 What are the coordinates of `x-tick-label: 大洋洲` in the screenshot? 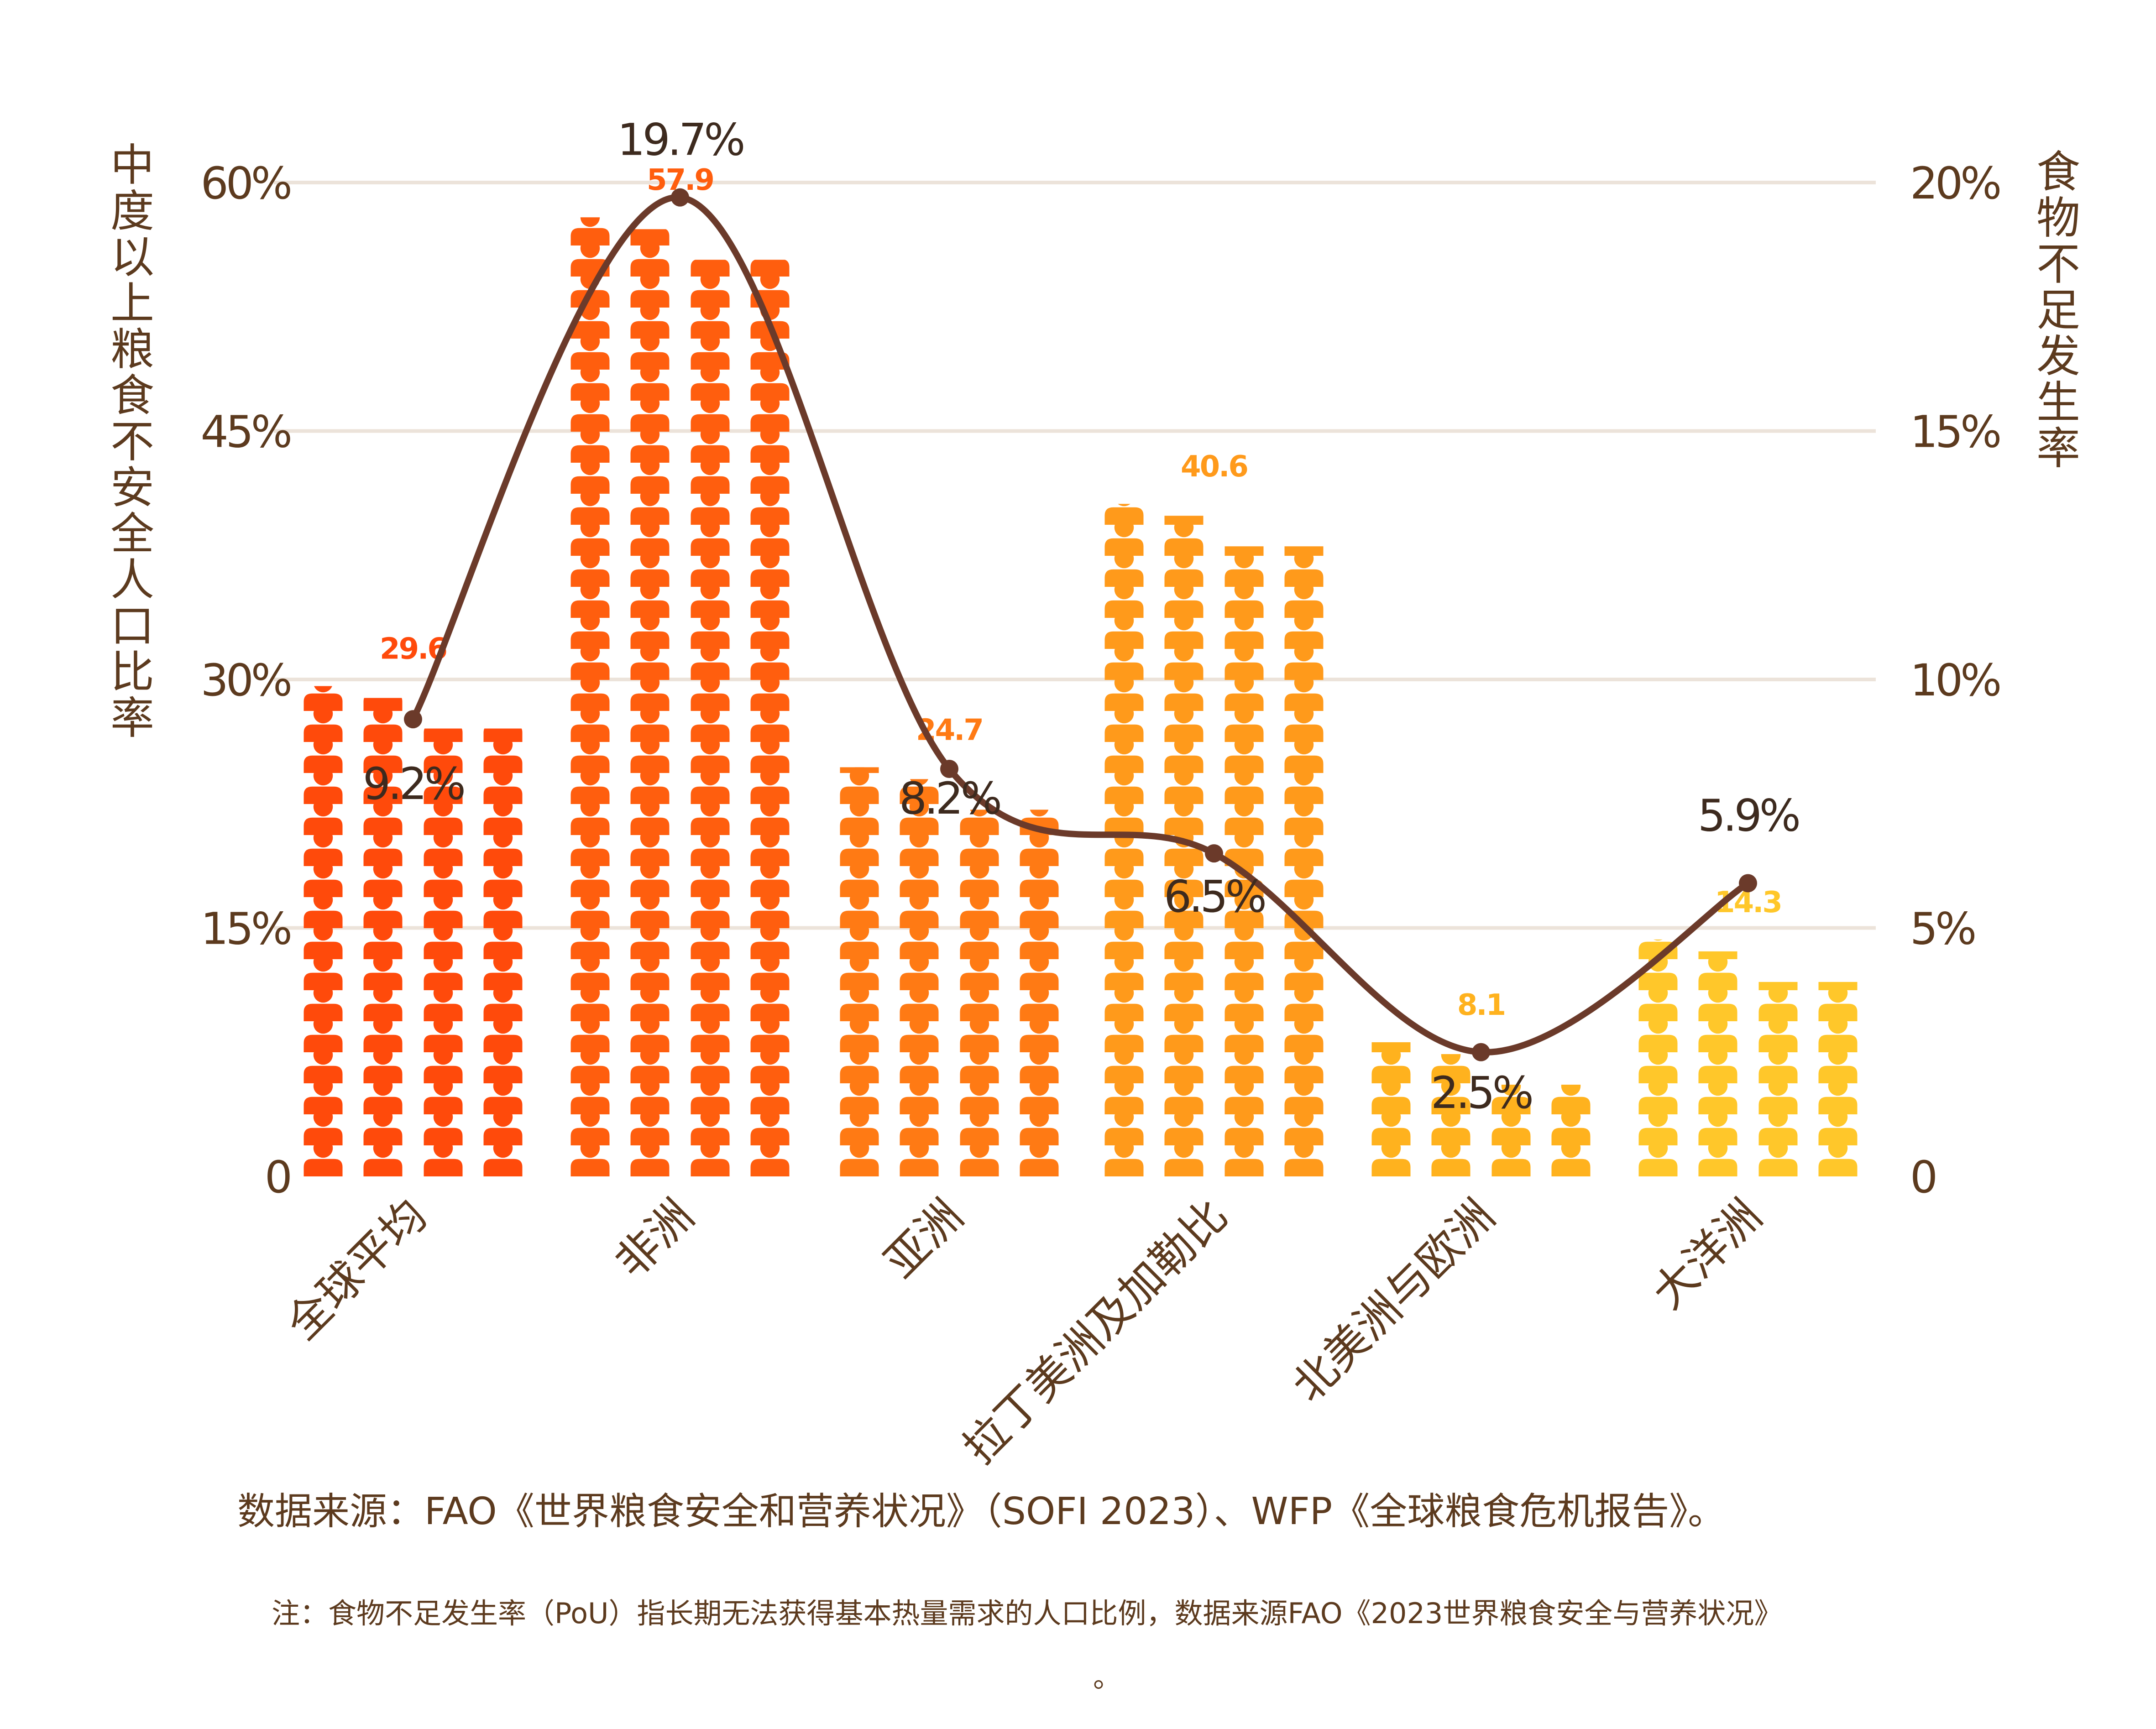 It's located at (1707, 1254).